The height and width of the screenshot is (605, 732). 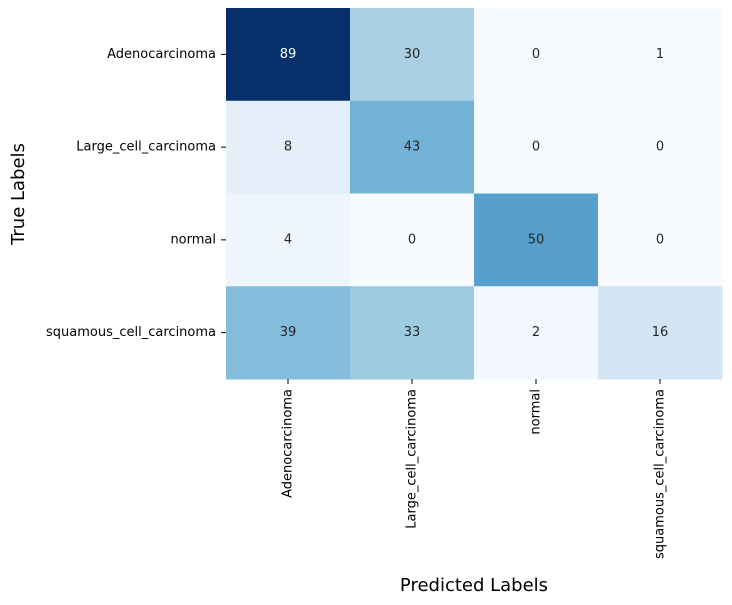 I want to click on cell-value-label: 1, so click(x=660, y=54).